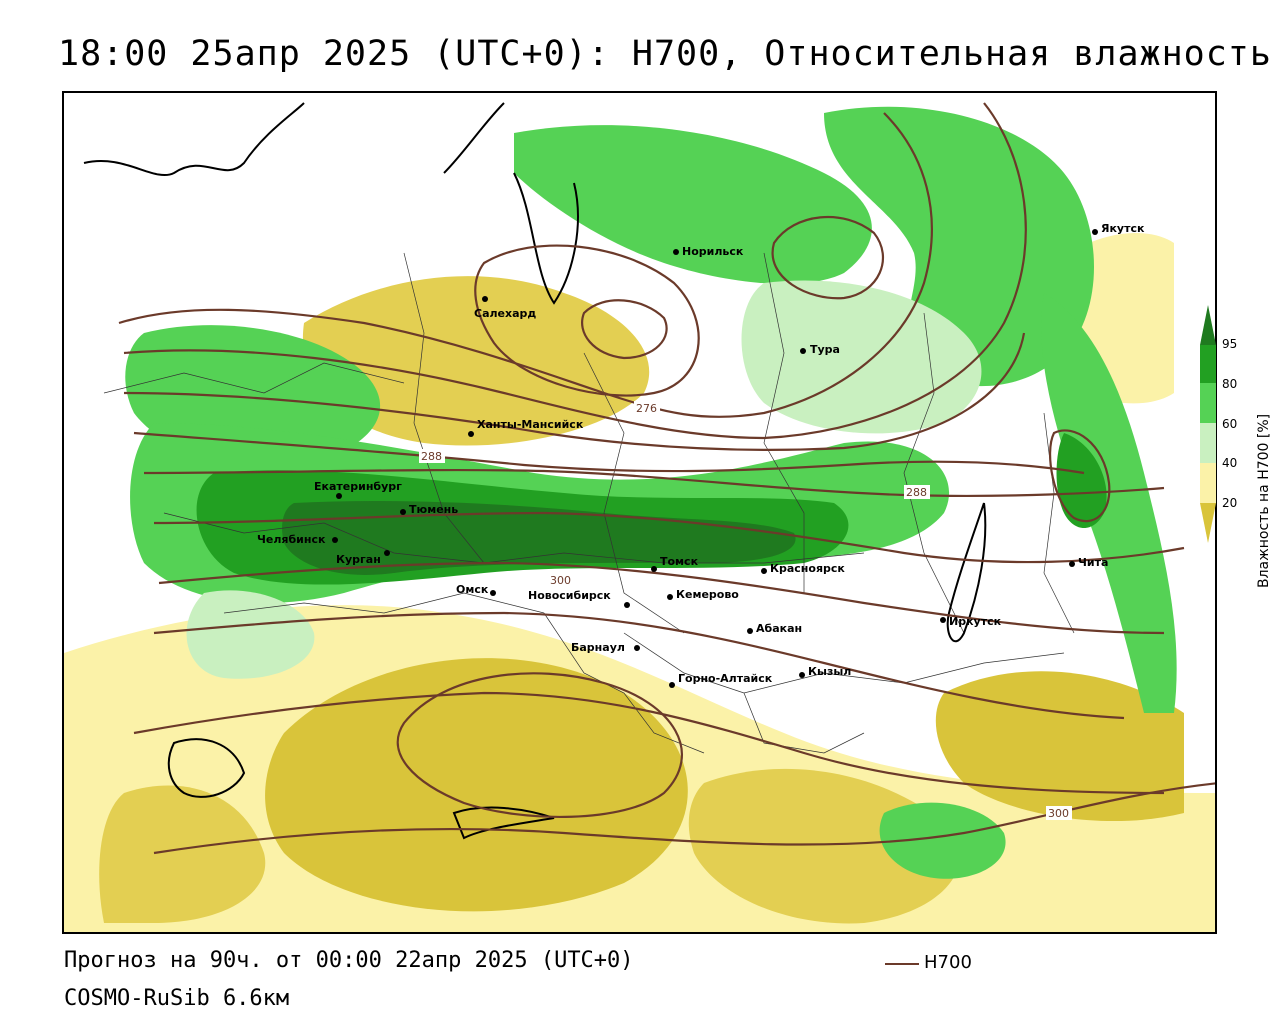 The image size is (1280, 1024). Describe the element at coordinates (713, 251) in the screenshot. I see `city-label: Норильск` at that location.